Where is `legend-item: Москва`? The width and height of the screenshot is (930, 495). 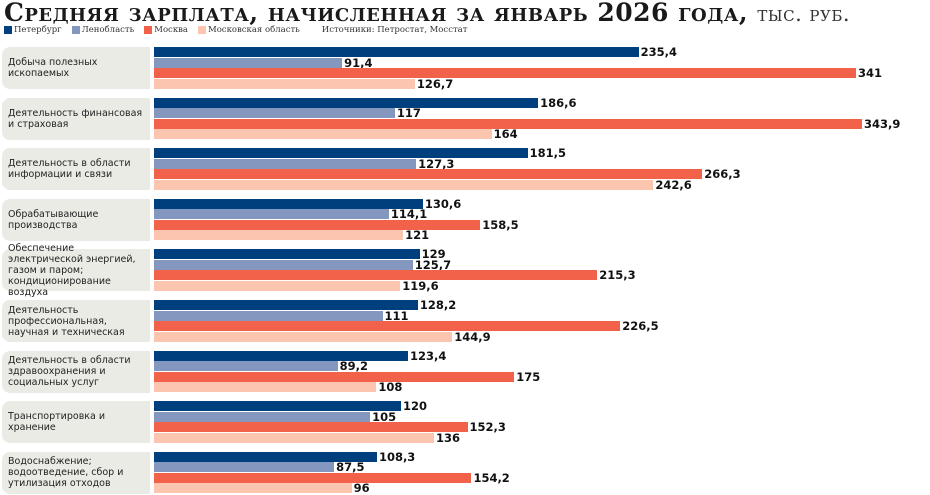
legend-item: Москва is located at coordinates (166, 30).